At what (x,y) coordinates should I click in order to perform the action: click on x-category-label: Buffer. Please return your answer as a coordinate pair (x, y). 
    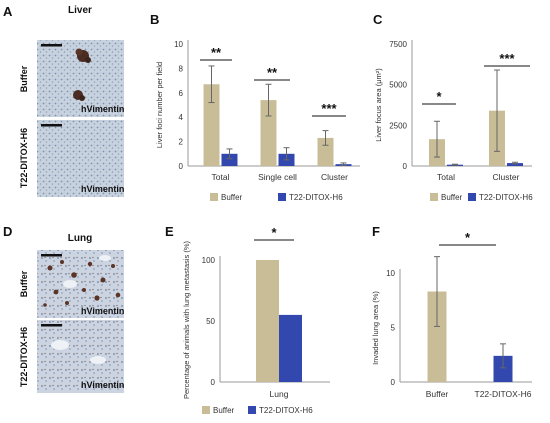
    Looking at the image, I should click on (437, 394).